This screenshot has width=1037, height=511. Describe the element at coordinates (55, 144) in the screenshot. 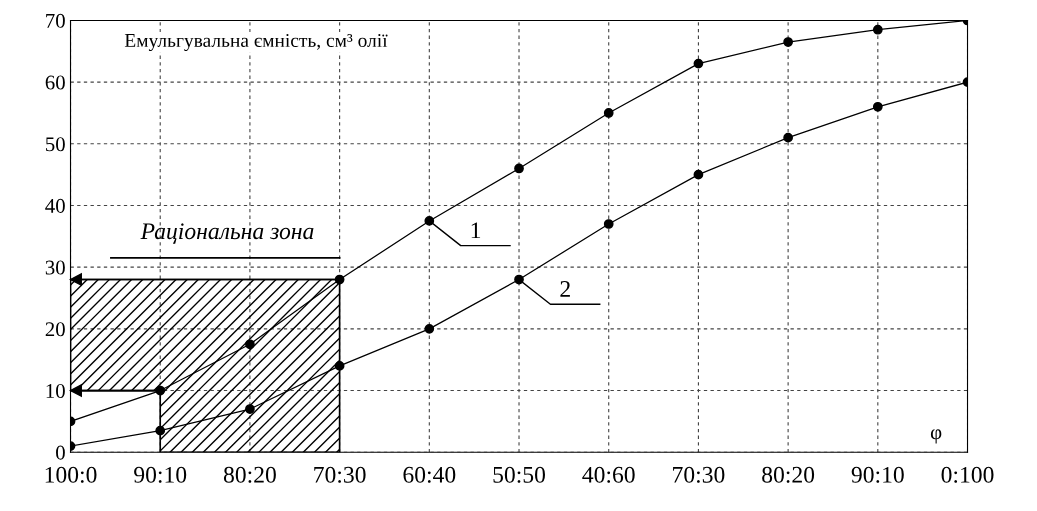

I see `y-tick-label: 50` at that location.